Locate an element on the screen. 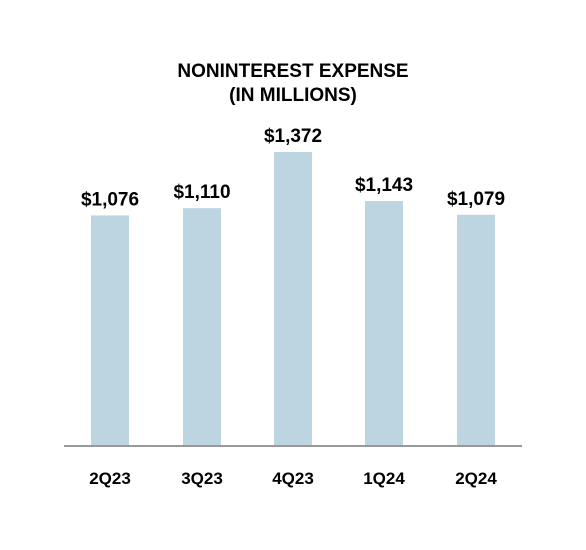 This screenshot has height=550, width=586. category-label-4Q23: 4Q23 is located at coordinates (293, 478).